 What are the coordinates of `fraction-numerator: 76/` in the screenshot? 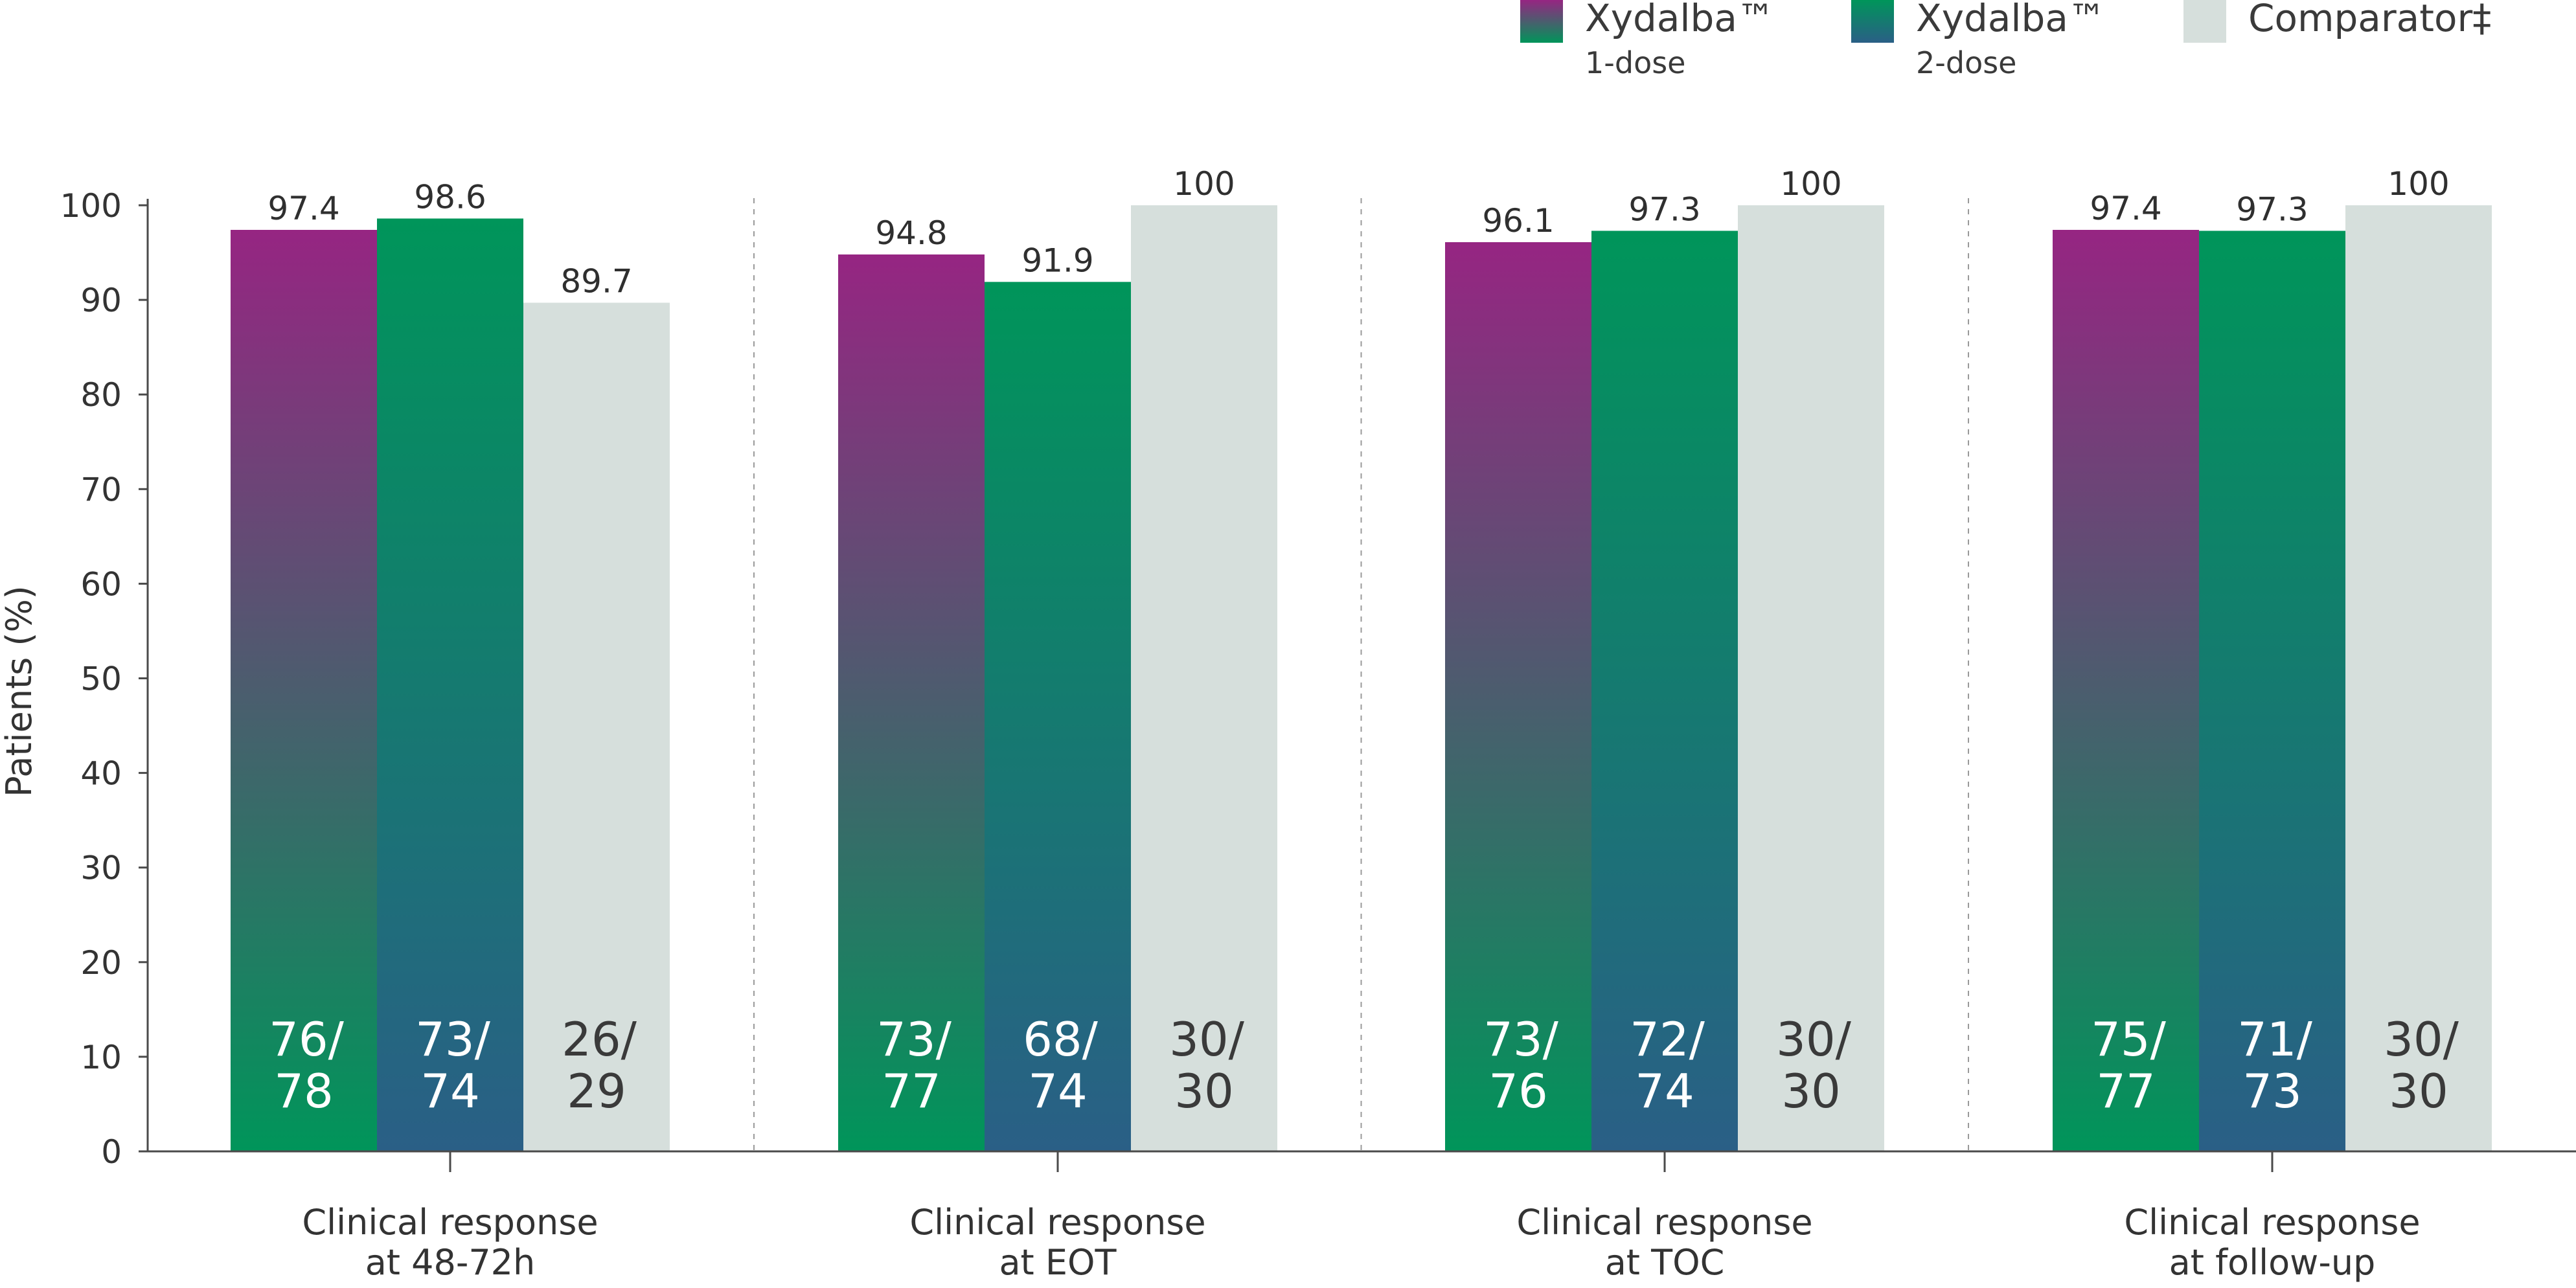 It's located at (307, 1039).